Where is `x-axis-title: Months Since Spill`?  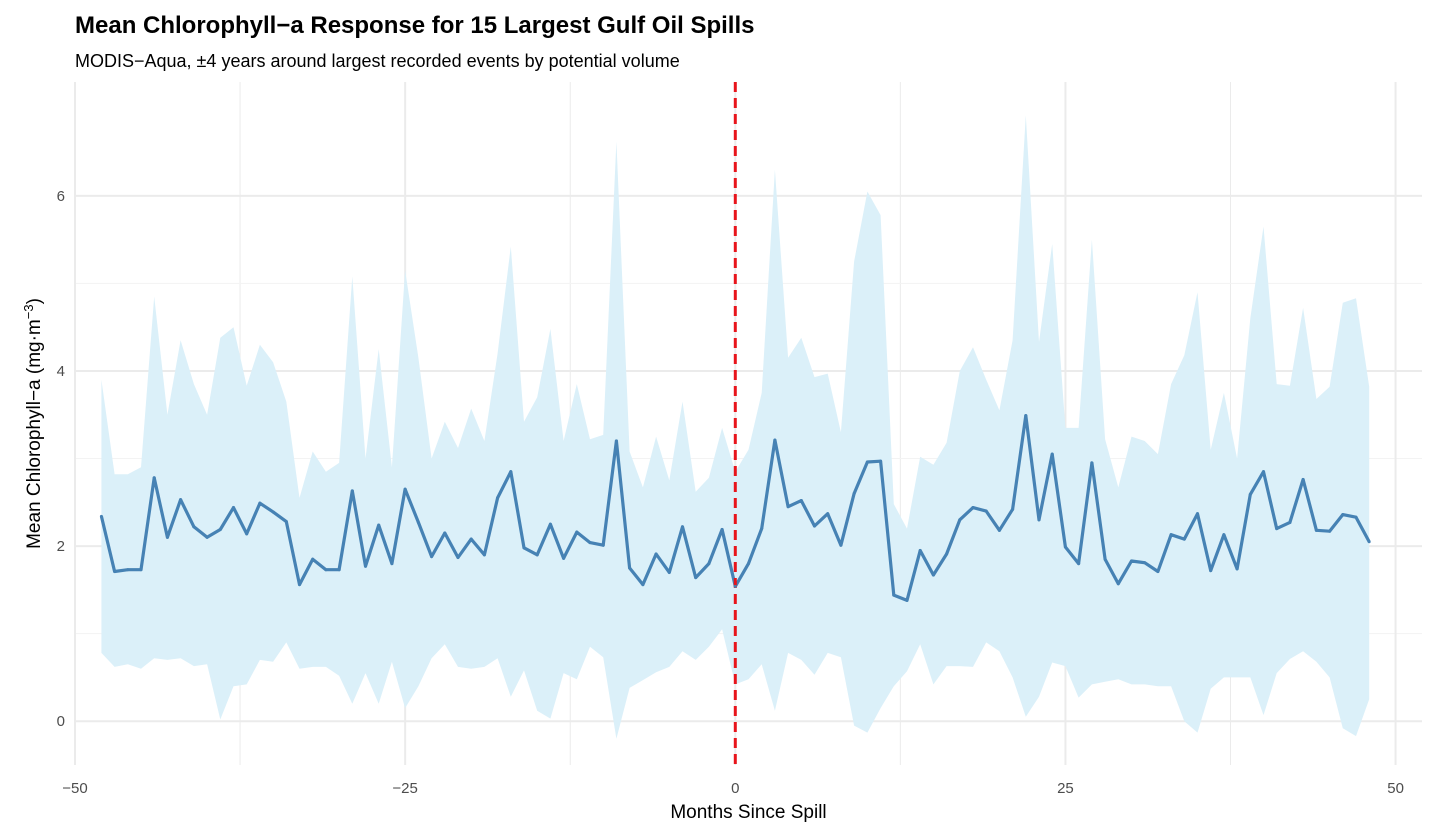 x-axis-title: Months Since Spill is located at coordinates (748, 812).